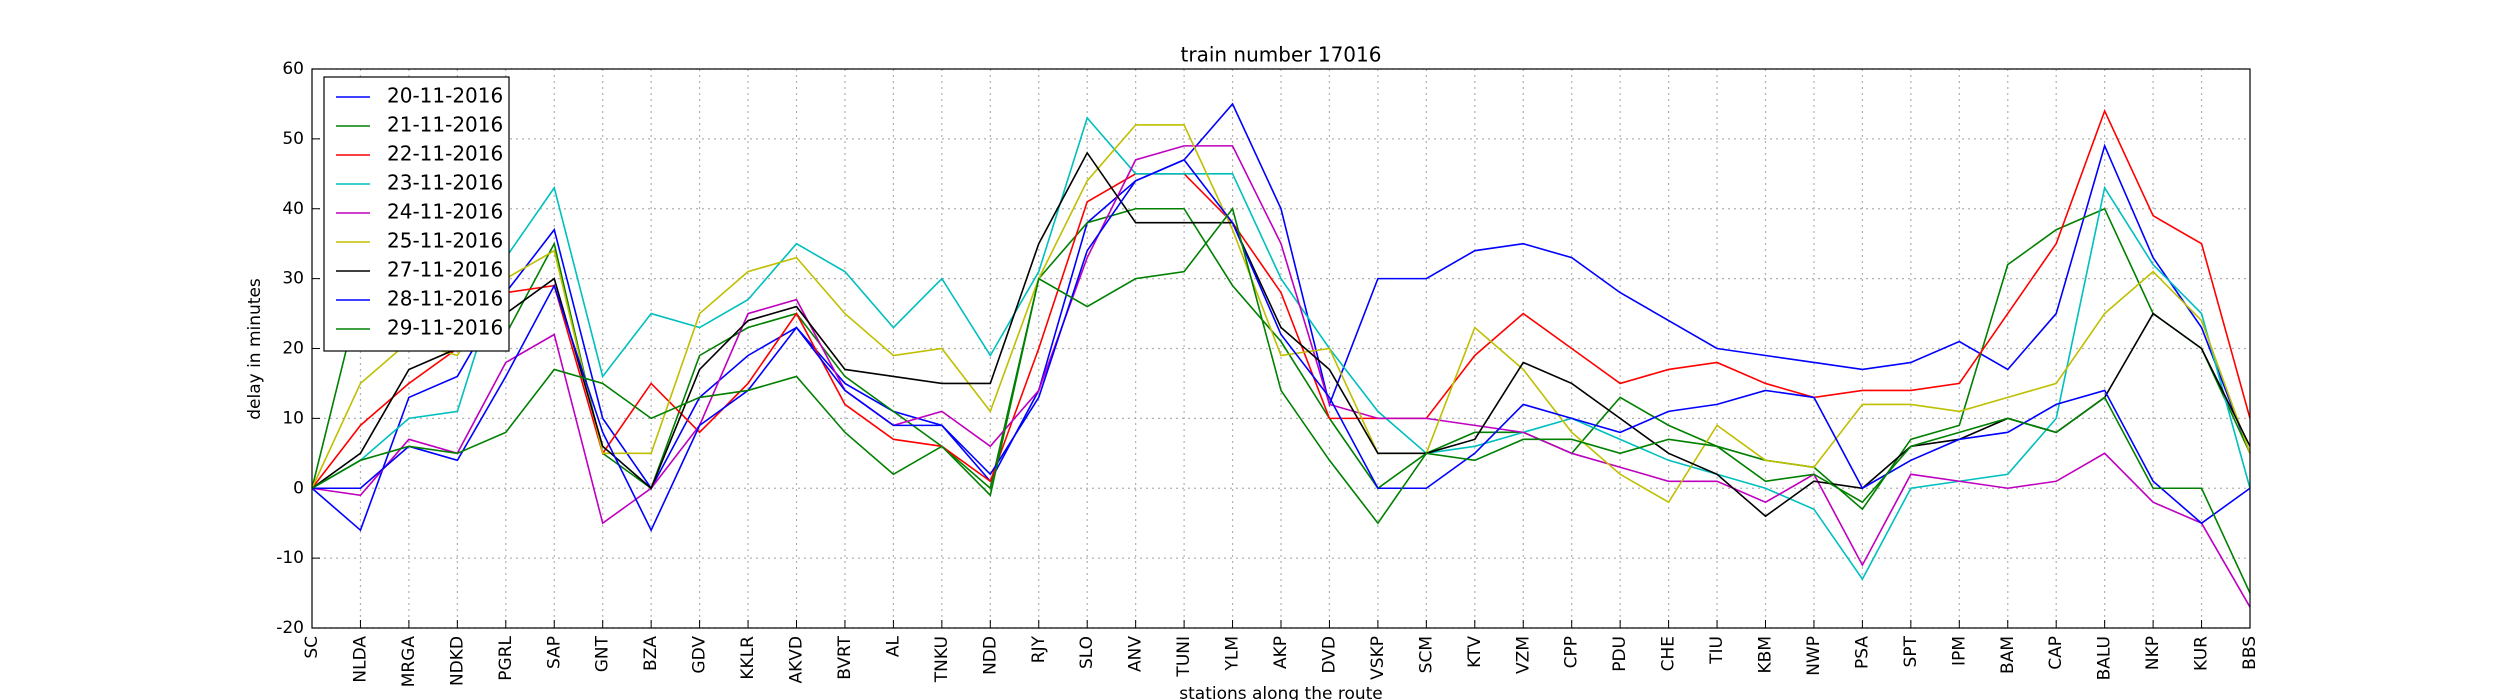  Describe the element at coordinates (1087, 652) in the screenshot. I see `x-tick-label: SLO` at that location.